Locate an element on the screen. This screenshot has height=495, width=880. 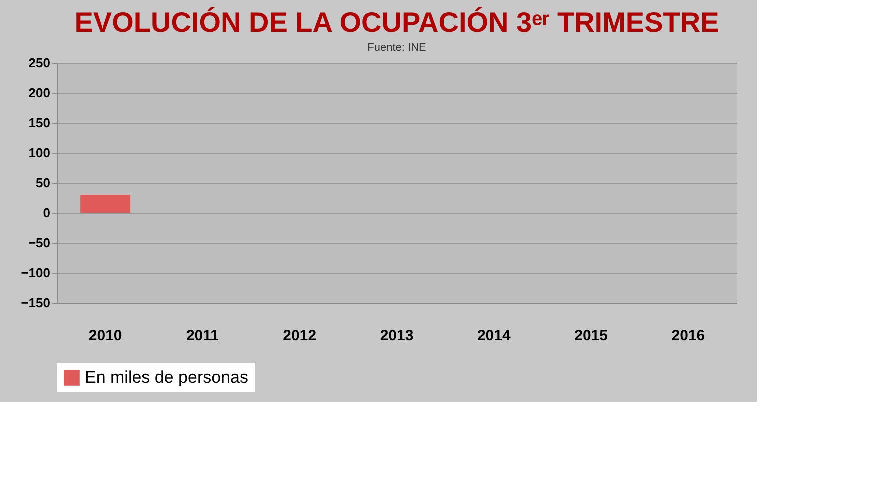
y-tick-label: 50 is located at coordinates (43, 183).